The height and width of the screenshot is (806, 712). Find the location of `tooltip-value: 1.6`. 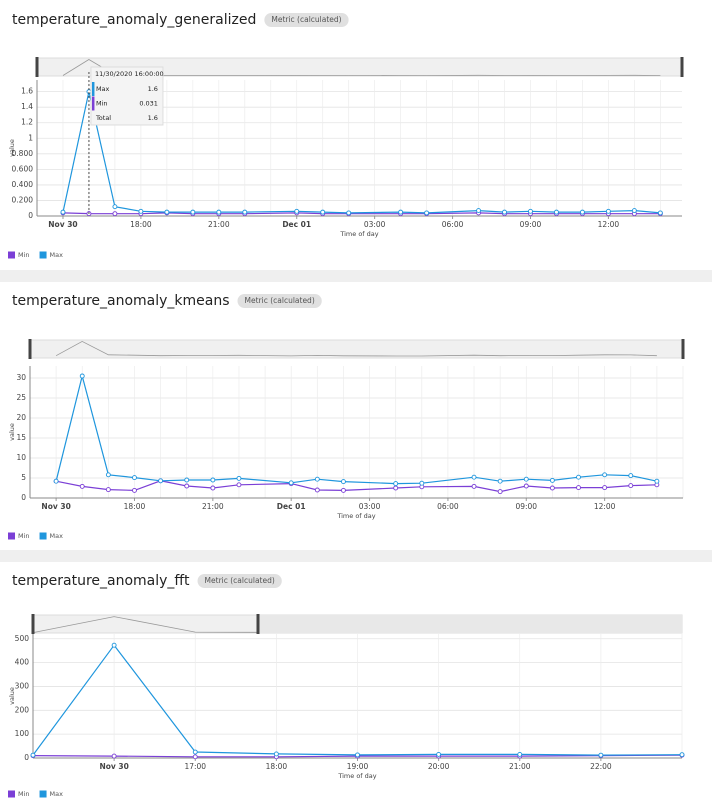

tooltip-value: 1.6 is located at coordinates (153, 89).